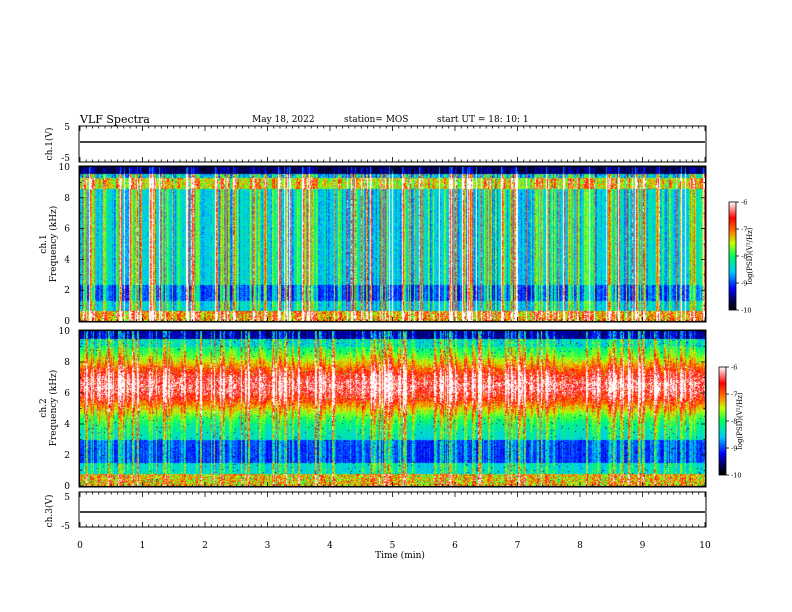 The height and width of the screenshot is (612, 792). What do you see at coordinates (205, 546) in the screenshot?
I see `x-tick-label: 2` at bounding box center [205, 546].